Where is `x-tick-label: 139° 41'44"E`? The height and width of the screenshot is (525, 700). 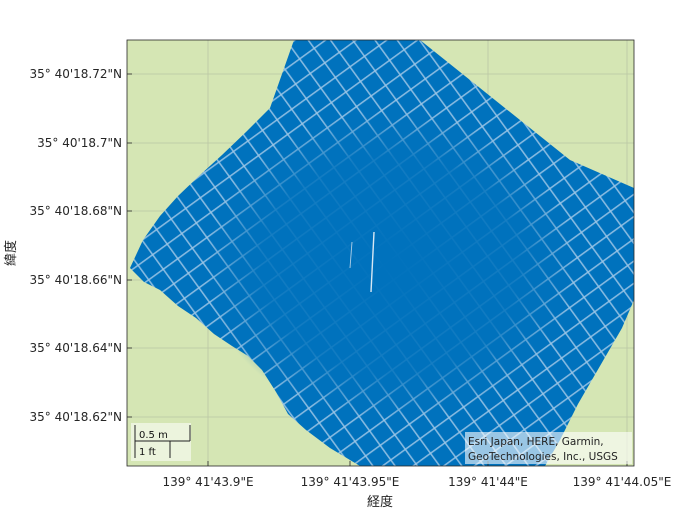 x-tick-label: 139° 41'44"E is located at coordinates (488, 482).